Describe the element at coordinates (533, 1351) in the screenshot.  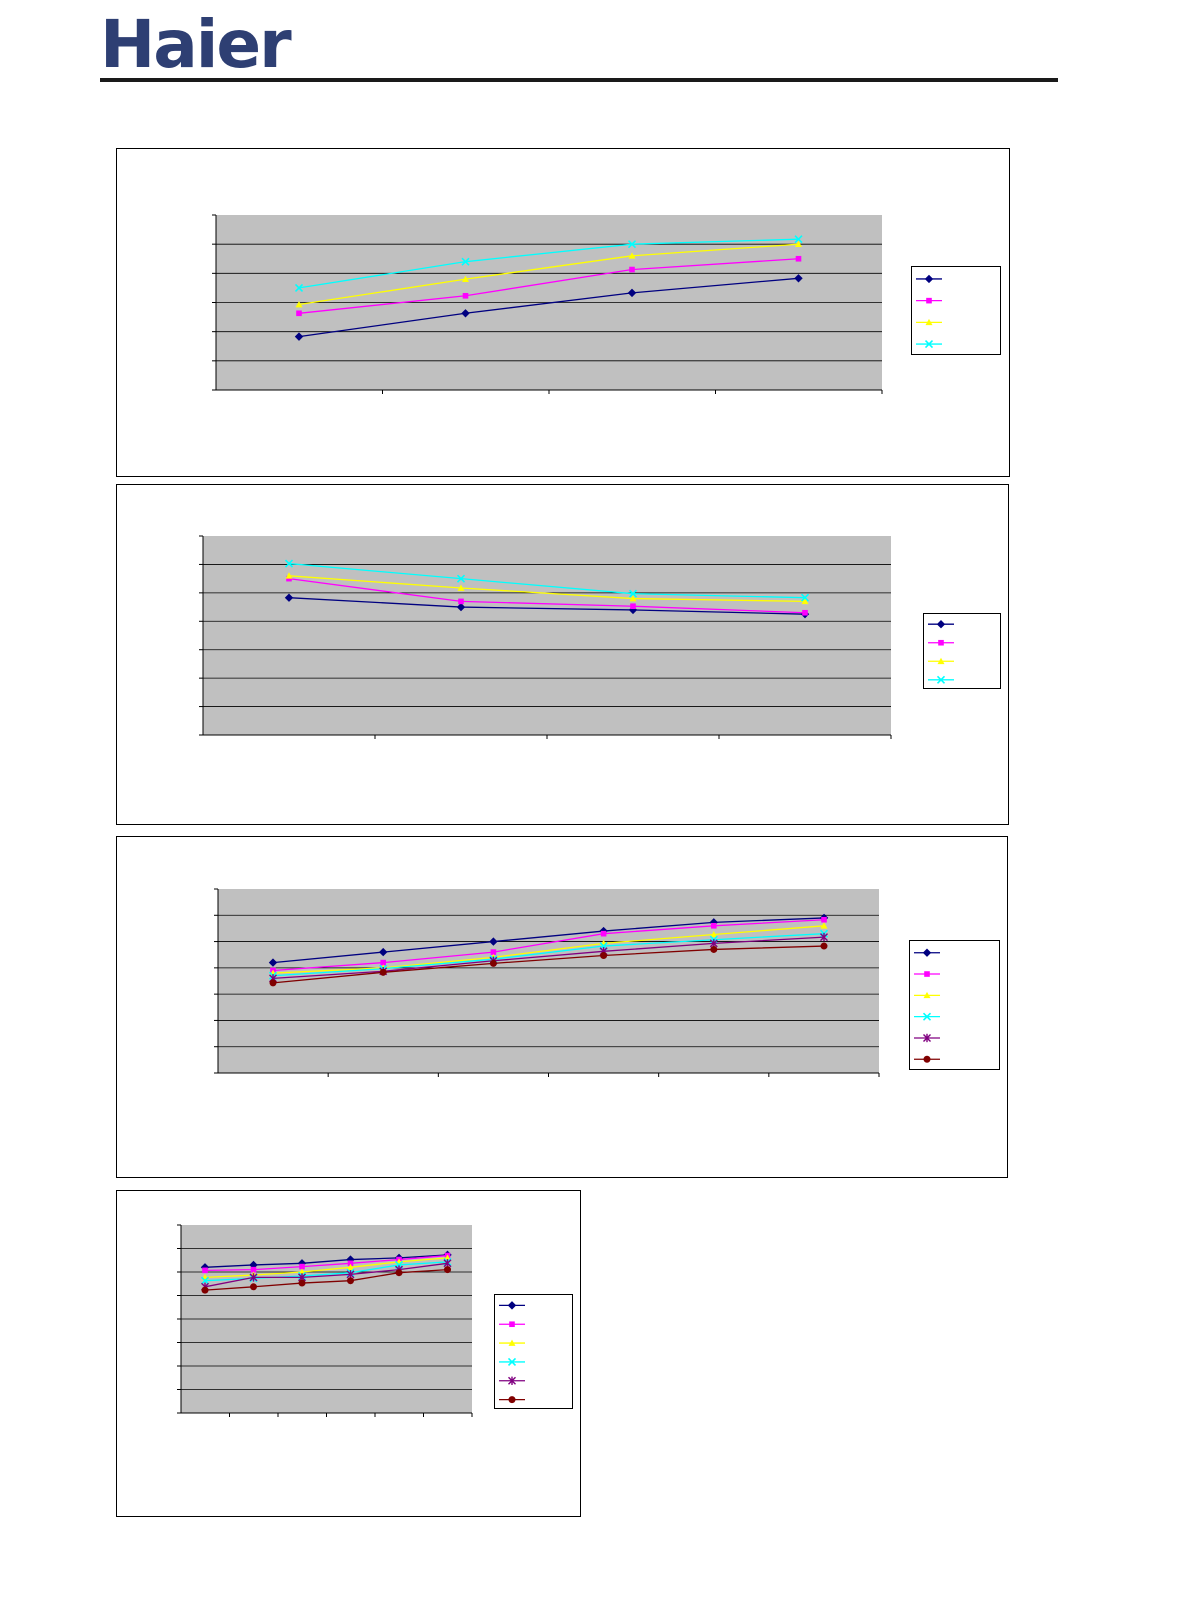
I see `chart-4-legend` at that location.